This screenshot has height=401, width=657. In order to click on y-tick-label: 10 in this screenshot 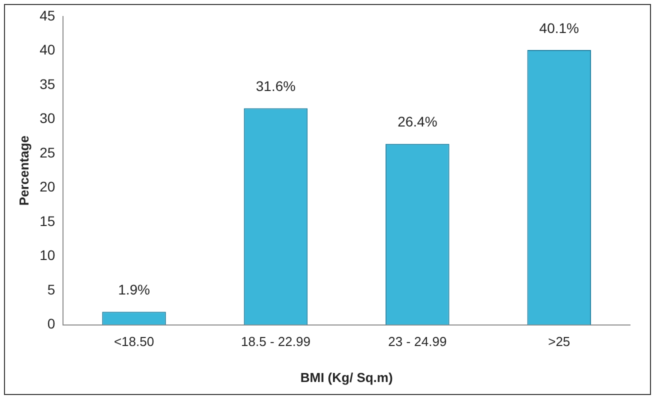, I will do `click(48, 255)`.